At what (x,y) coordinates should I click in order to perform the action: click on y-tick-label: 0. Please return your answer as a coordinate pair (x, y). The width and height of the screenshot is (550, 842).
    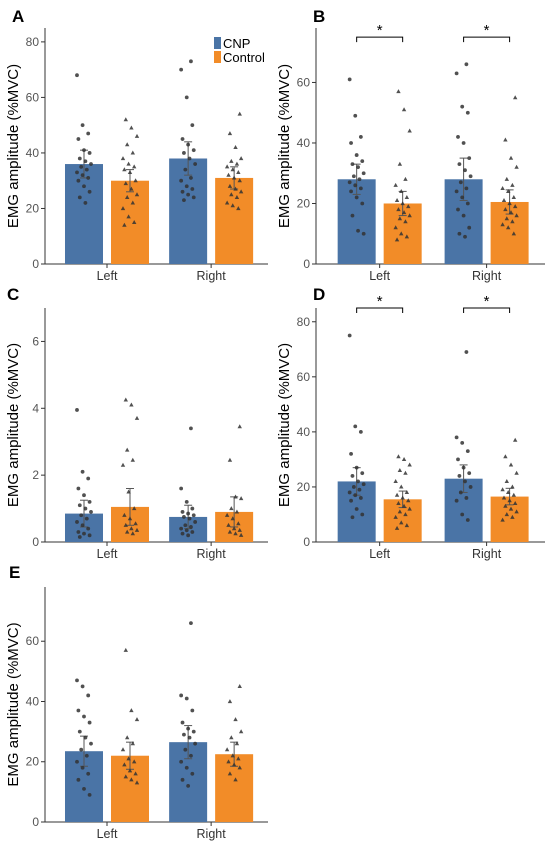
    Looking at the image, I should click on (35, 264).